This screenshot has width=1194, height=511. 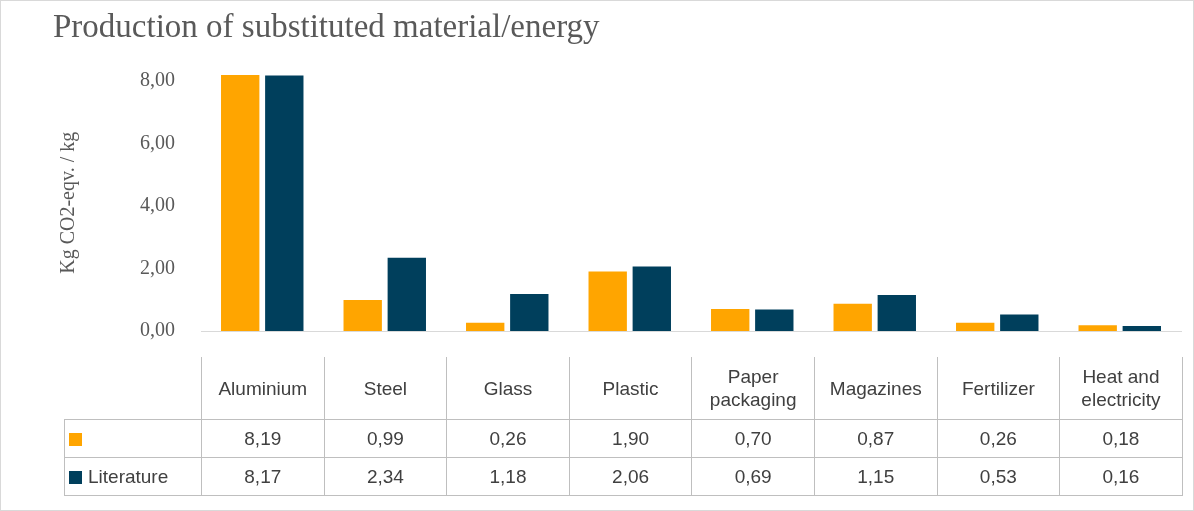 What do you see at coordinates (157, 266) in the screenshot?
I see `y-tick-label: 2,00` at bounding box center [157, 266].